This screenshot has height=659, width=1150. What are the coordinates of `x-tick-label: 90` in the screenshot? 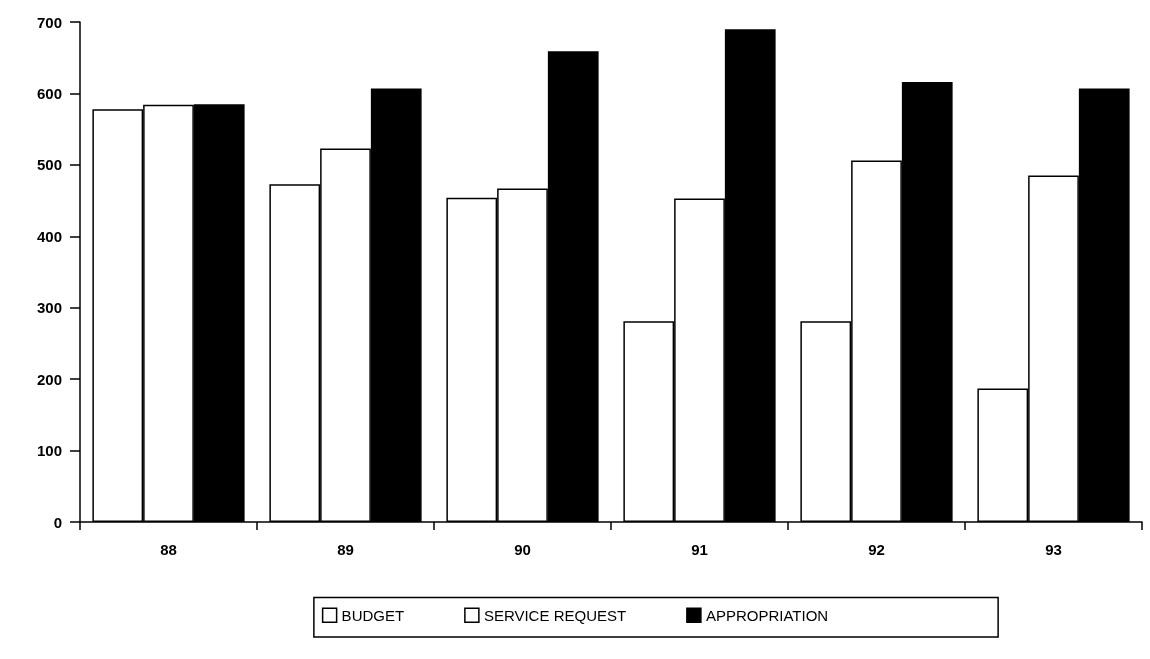 It's located at (522, 549).